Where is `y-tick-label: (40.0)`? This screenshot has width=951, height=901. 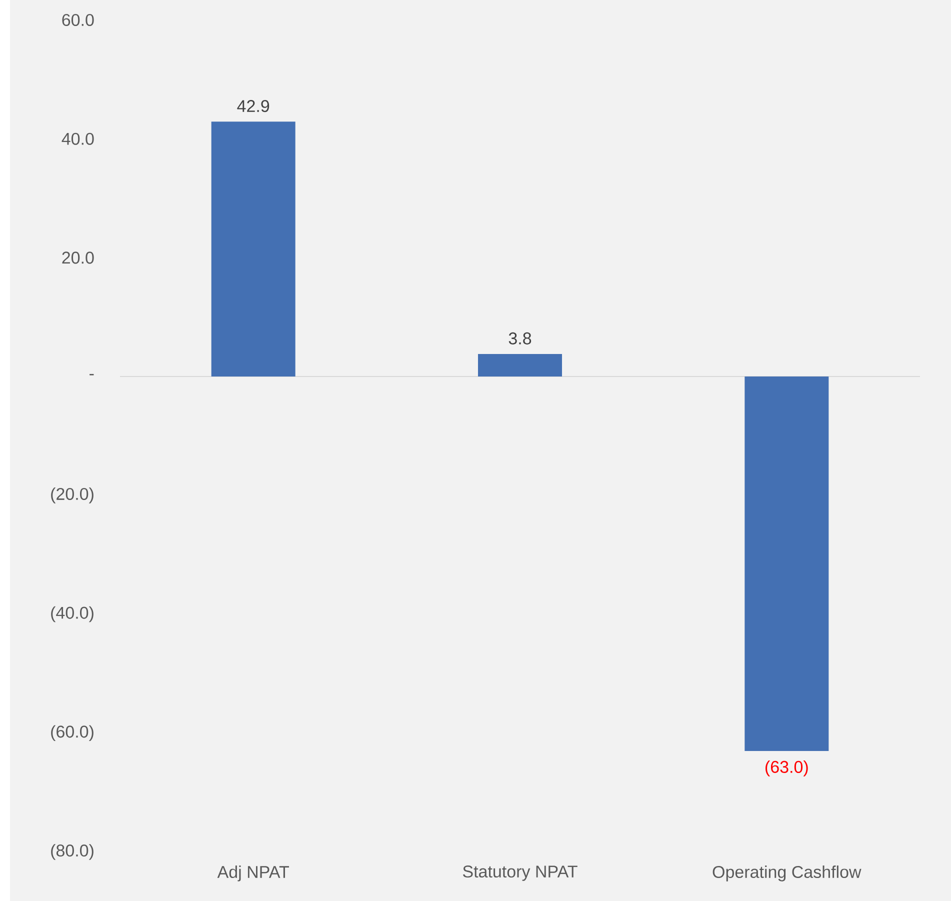 y-tick-label: (40.0) is located at coordinates (72, 614).